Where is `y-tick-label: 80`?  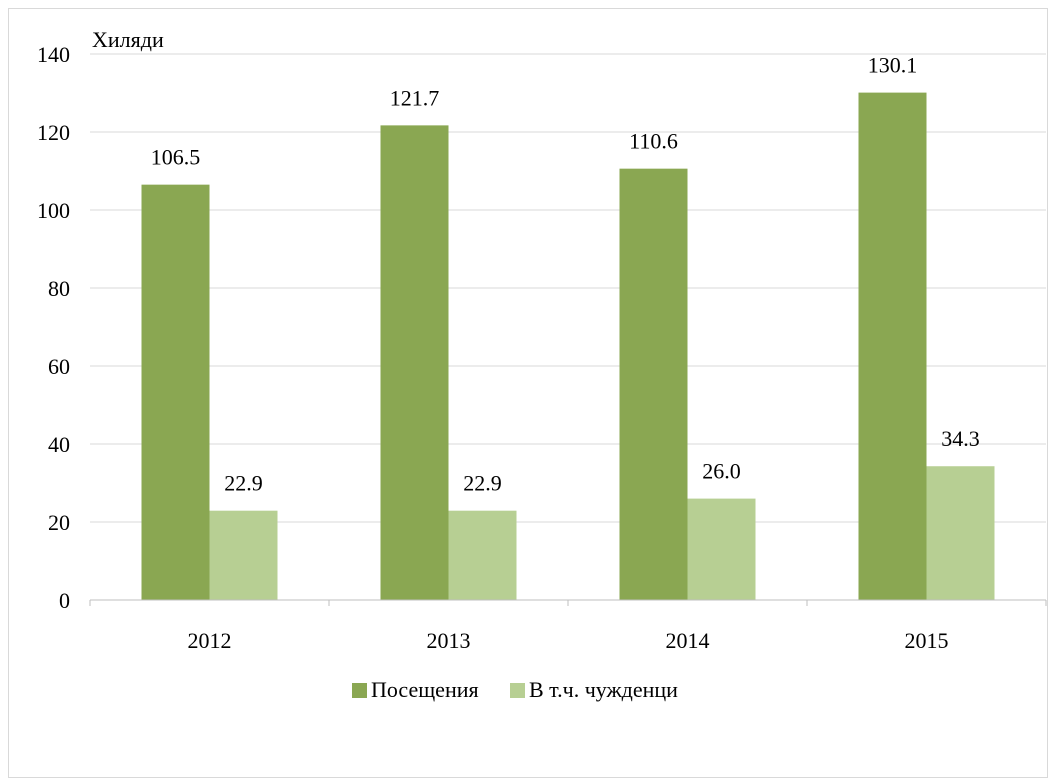 y-tick-label: 80 is located at coordinates (59, 288).